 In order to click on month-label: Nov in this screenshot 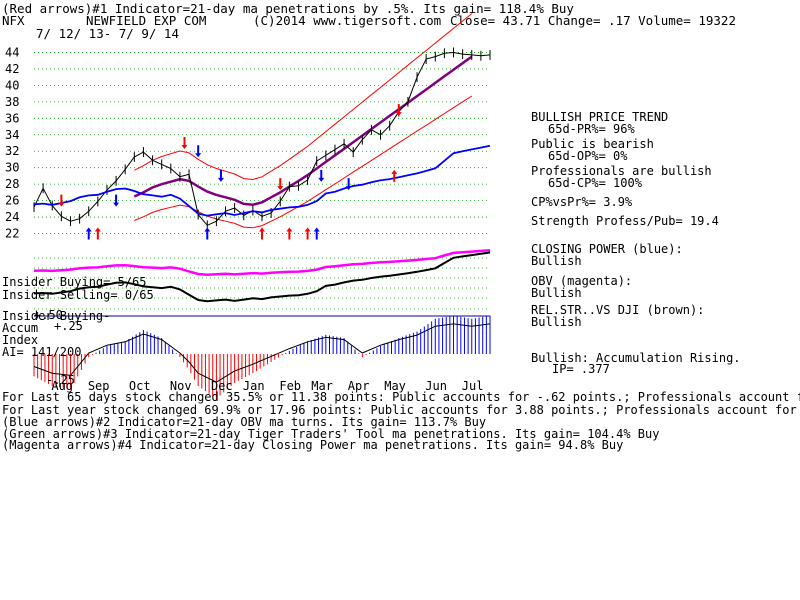, I will do `click(181, 386)`.